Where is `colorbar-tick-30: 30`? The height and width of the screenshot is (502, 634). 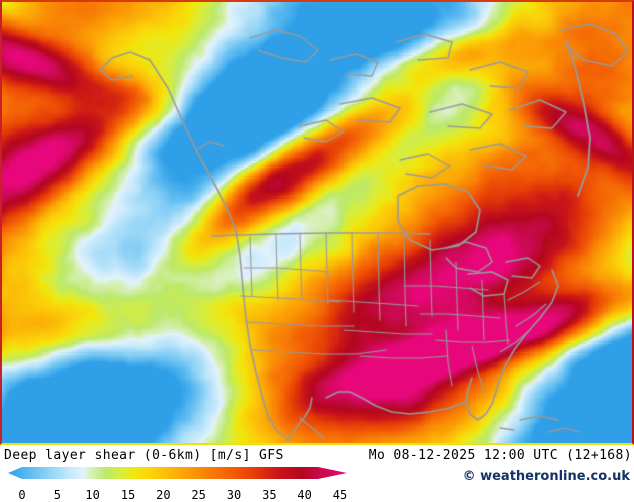
colorbar-tick-30: 30 is located at coordinates (234, 495).